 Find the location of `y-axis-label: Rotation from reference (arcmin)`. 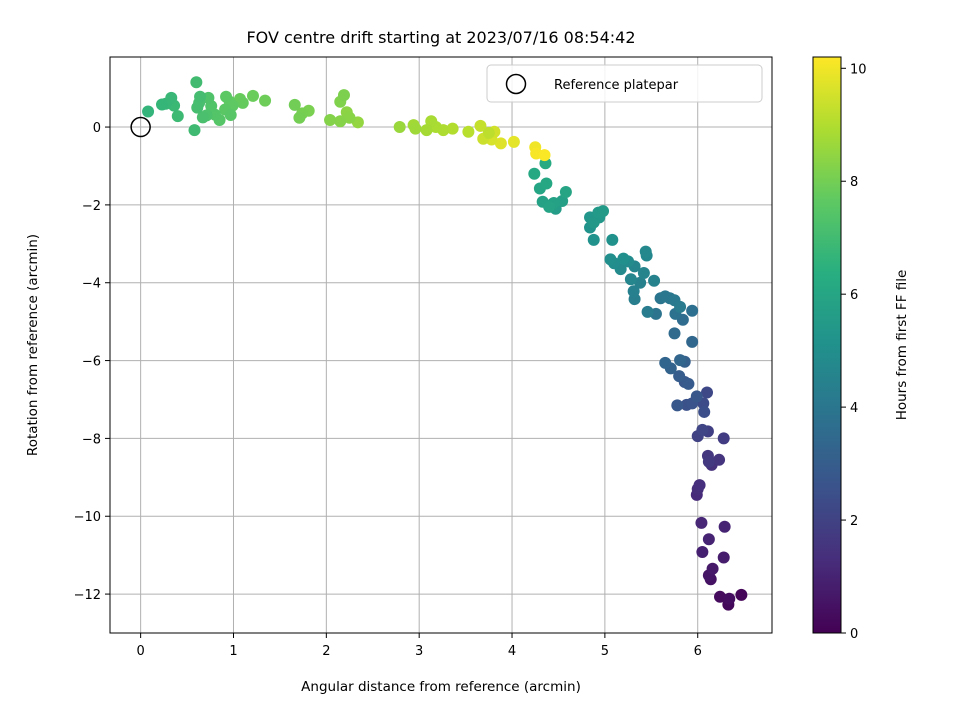

y-axis-label: Rotation from reference (arcmin) is located at coordinates (33, 345).